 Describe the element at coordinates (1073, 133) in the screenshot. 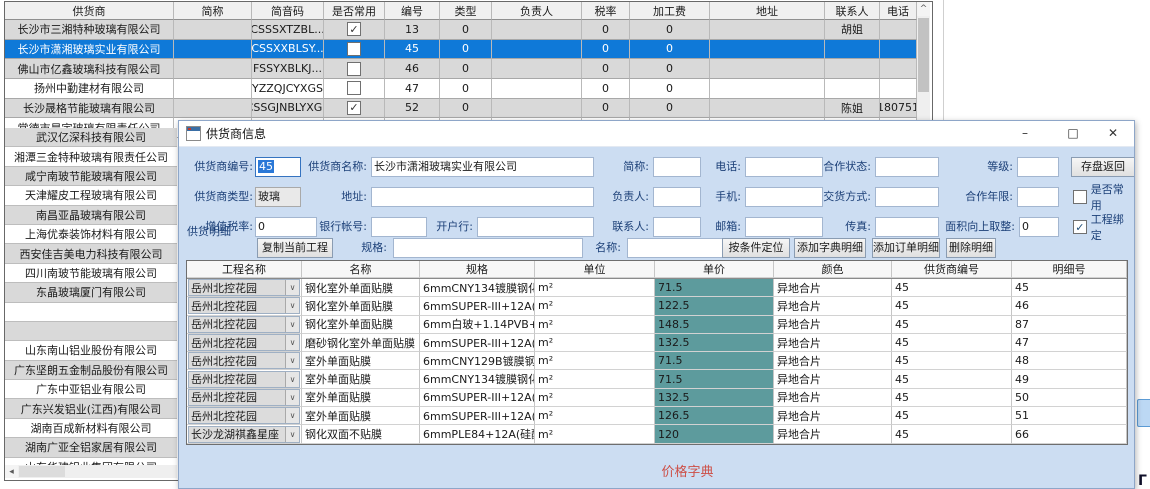

I see `maximize-button: □` at that location.